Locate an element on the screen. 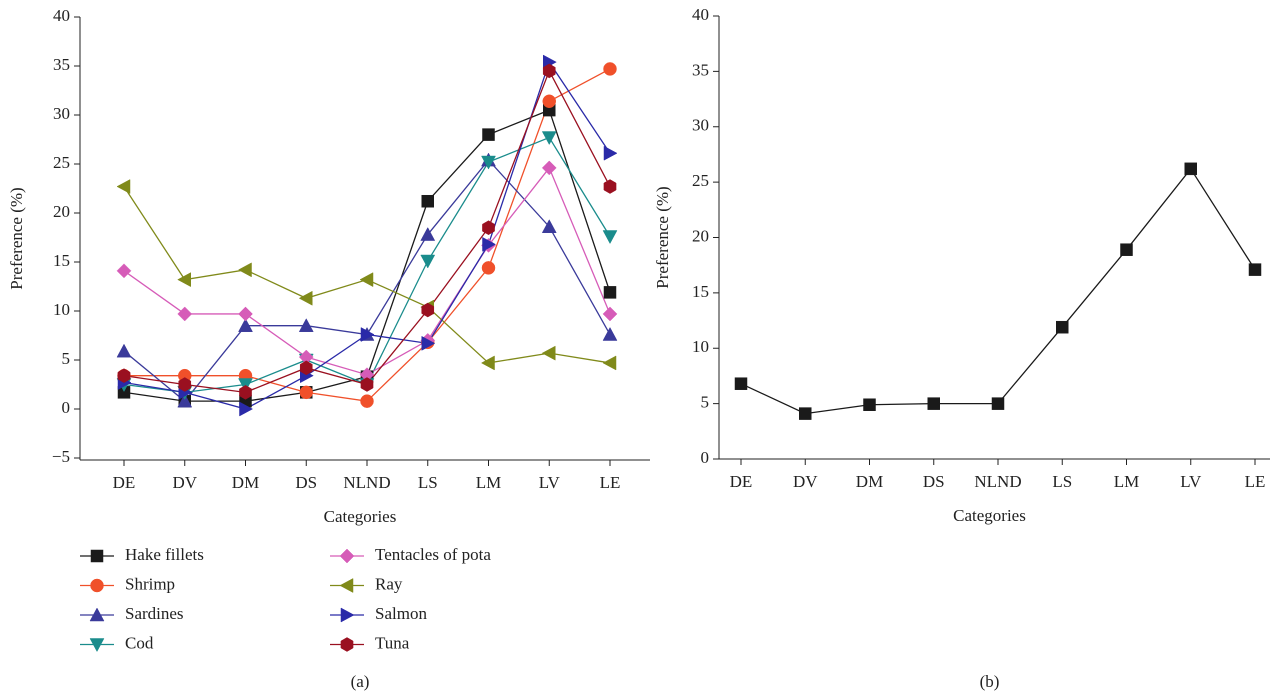 Image resolution: width=1278 pixels, height=695 pixels. legend-label: Ray is located at coordinates (389, 583).